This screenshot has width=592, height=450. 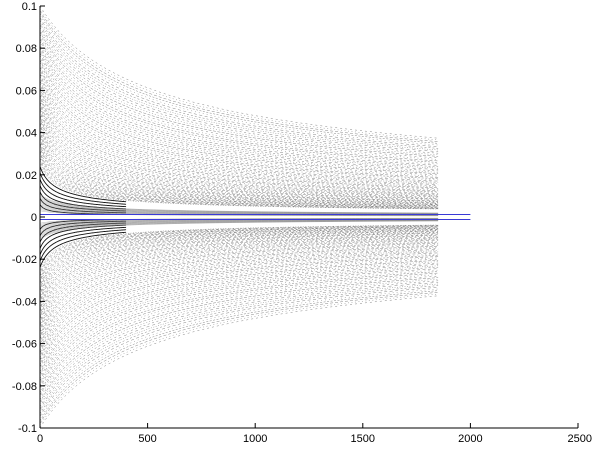 I want to click on series-lines, so click(x=255, y=217).